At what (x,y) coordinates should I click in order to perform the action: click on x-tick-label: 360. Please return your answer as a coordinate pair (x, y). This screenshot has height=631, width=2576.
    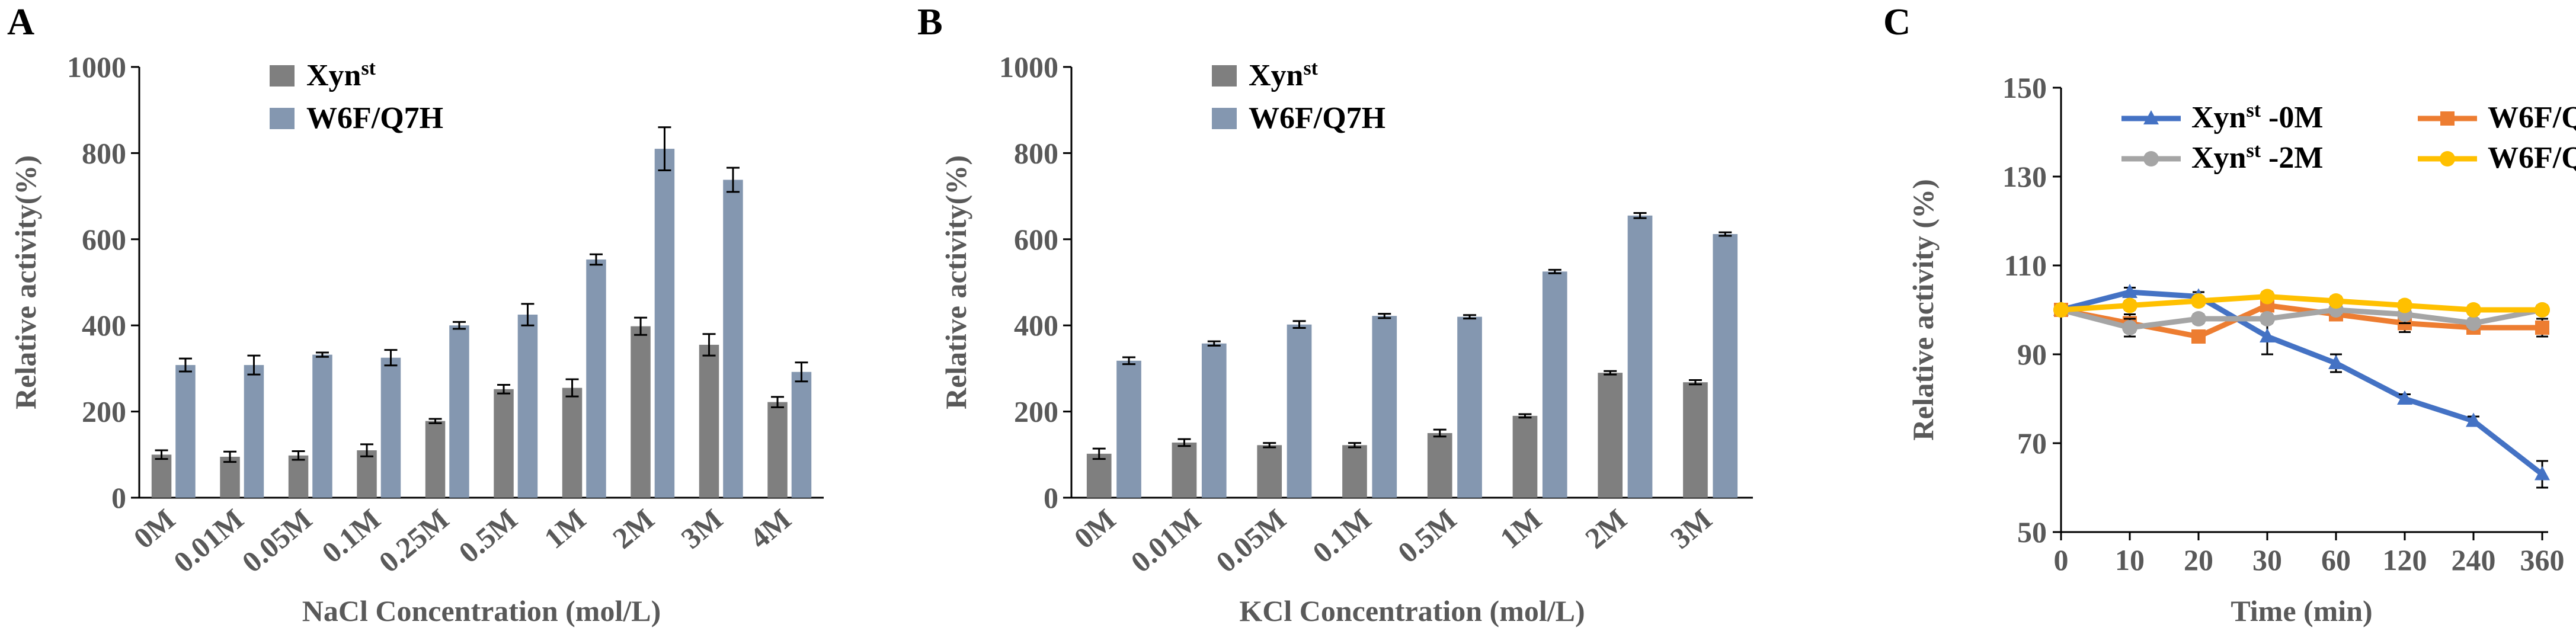
    Looking at the image, I should click on (2542, 559).